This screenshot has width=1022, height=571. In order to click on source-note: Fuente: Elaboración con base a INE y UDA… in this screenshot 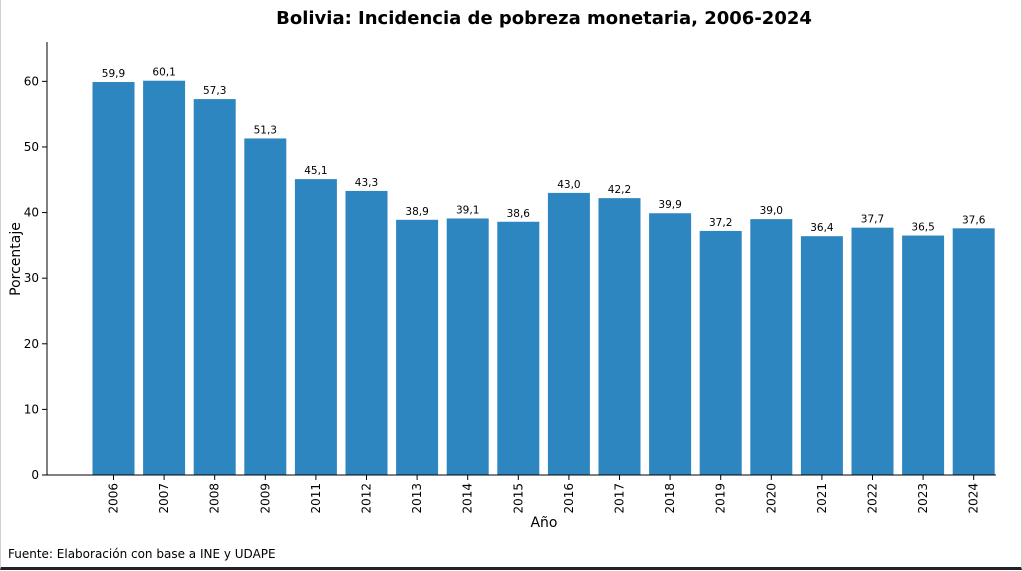, I will do `click(142, 554)`.